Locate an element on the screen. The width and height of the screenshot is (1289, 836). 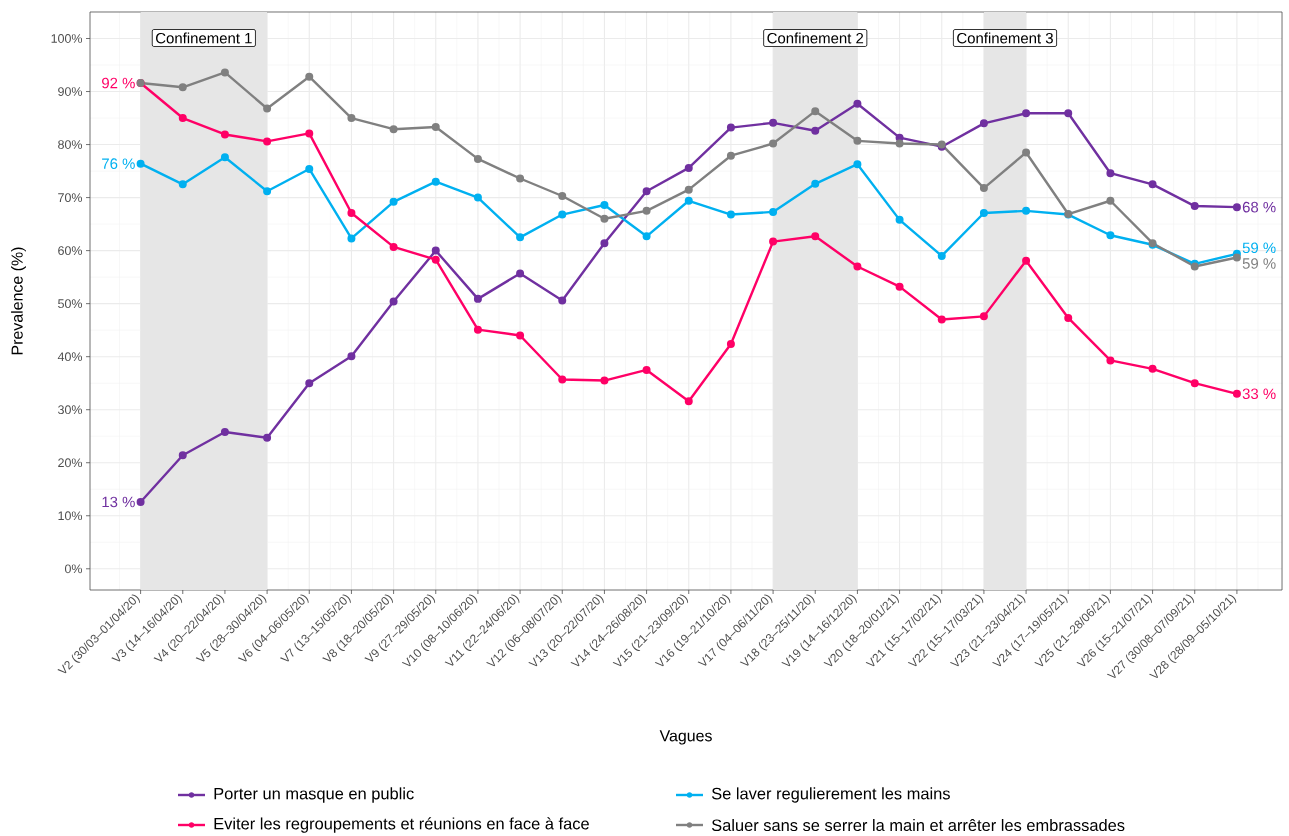
annotation: 68 % is located at coordinates (1259, 207).